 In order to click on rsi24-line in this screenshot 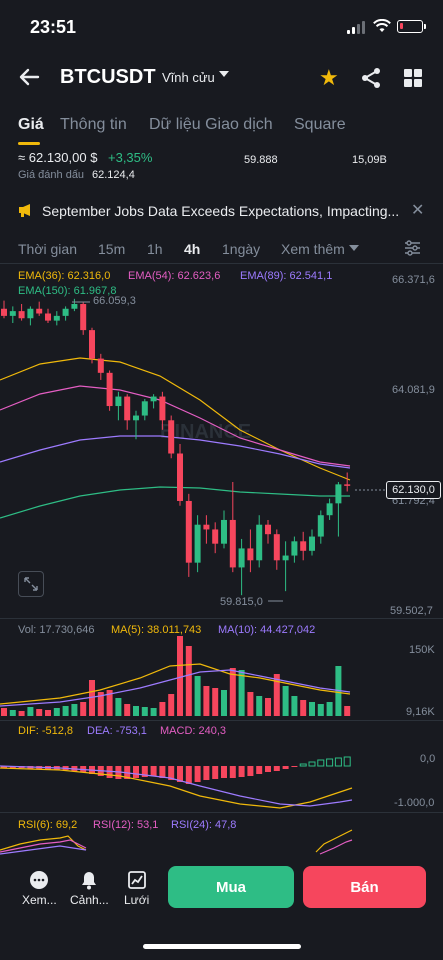, I will do `click(43, 850)`.